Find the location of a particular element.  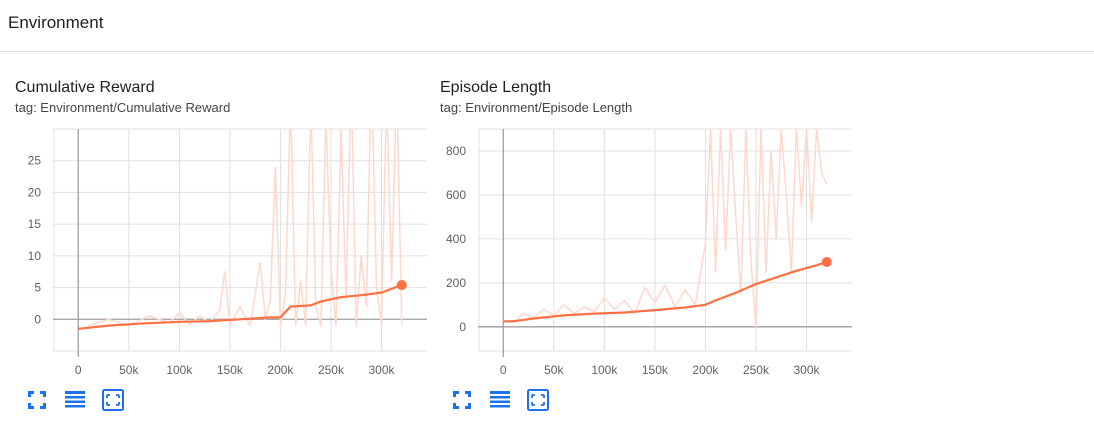

section-header: Environment is located at coordinates (547, 26).